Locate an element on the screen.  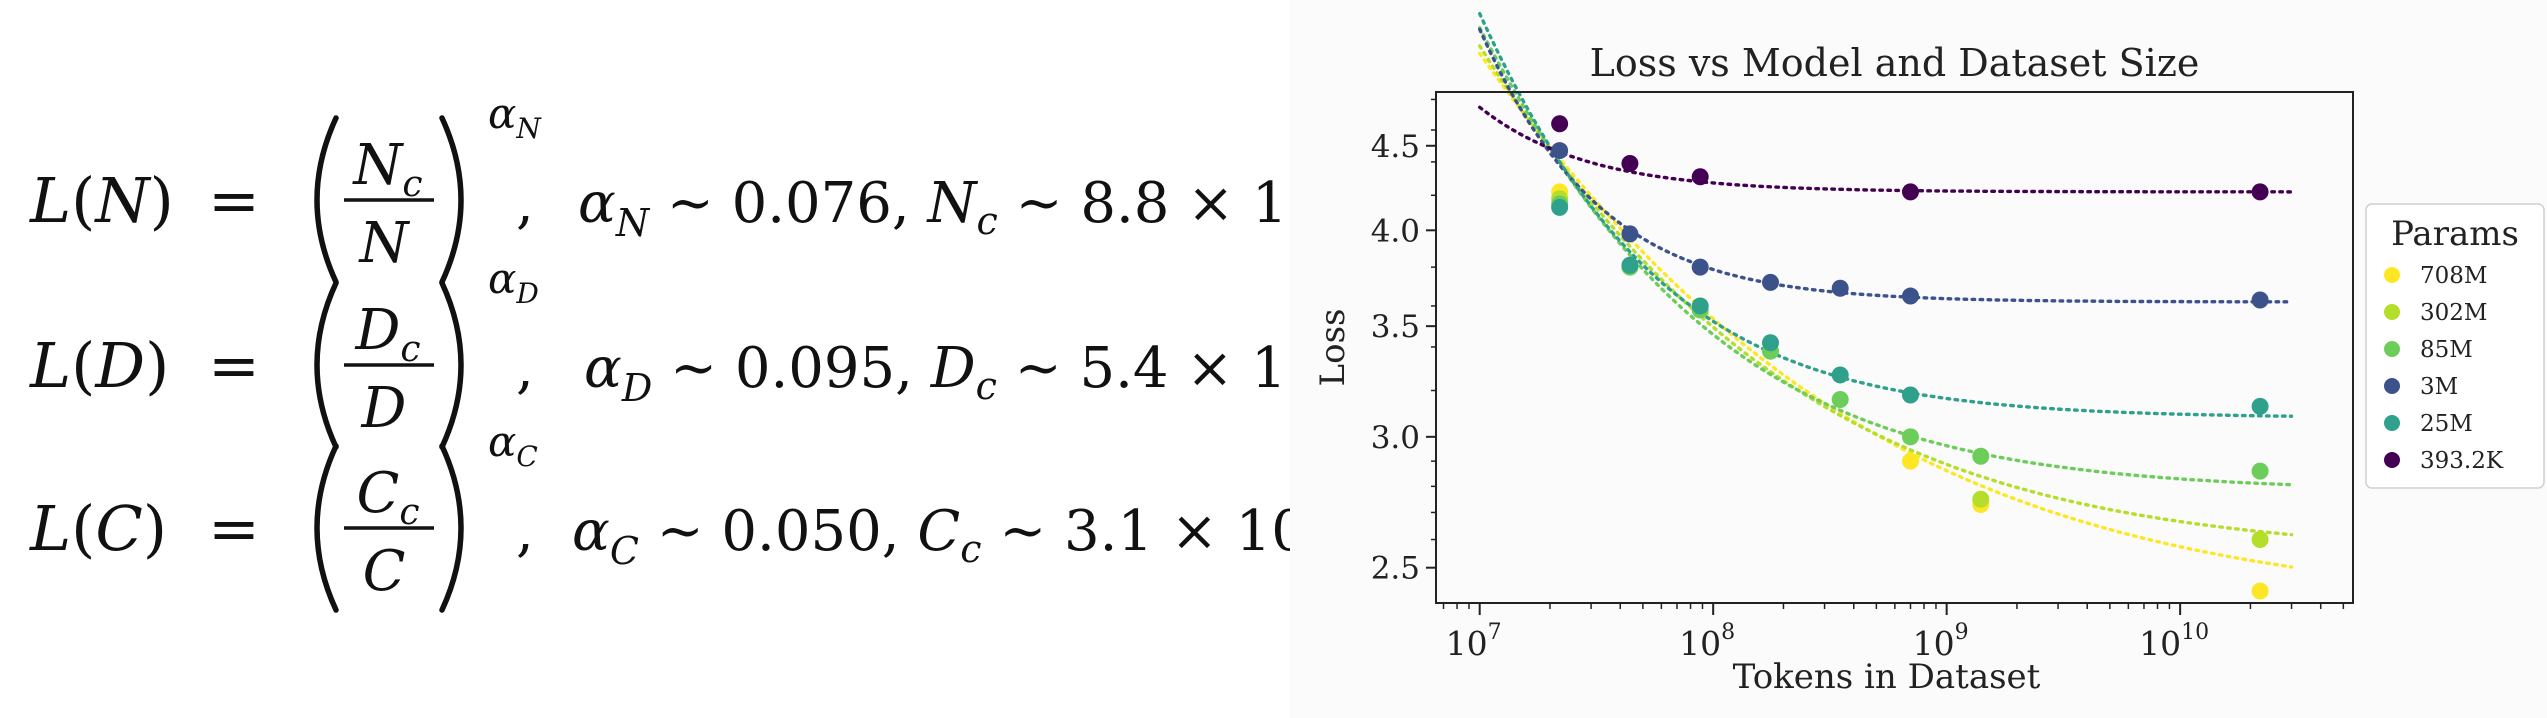
fraction-numerator: Dc is located at coordinates (387, 334).